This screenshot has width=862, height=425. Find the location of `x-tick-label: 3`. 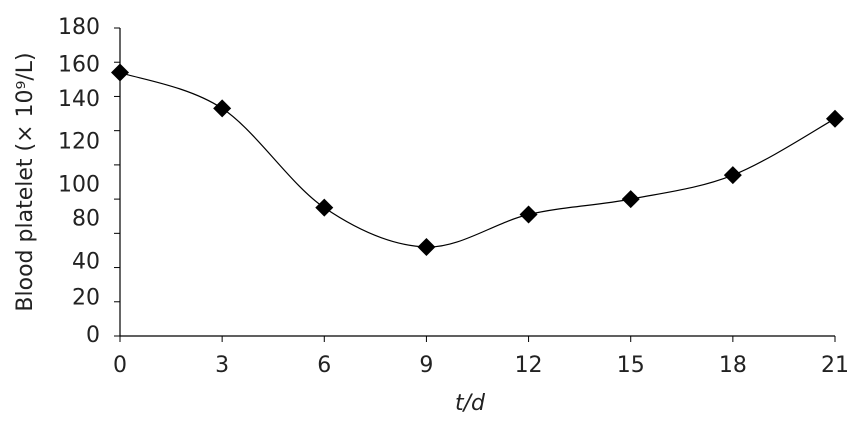

x-tick-label: 3 is located at coordinates (222, 365).